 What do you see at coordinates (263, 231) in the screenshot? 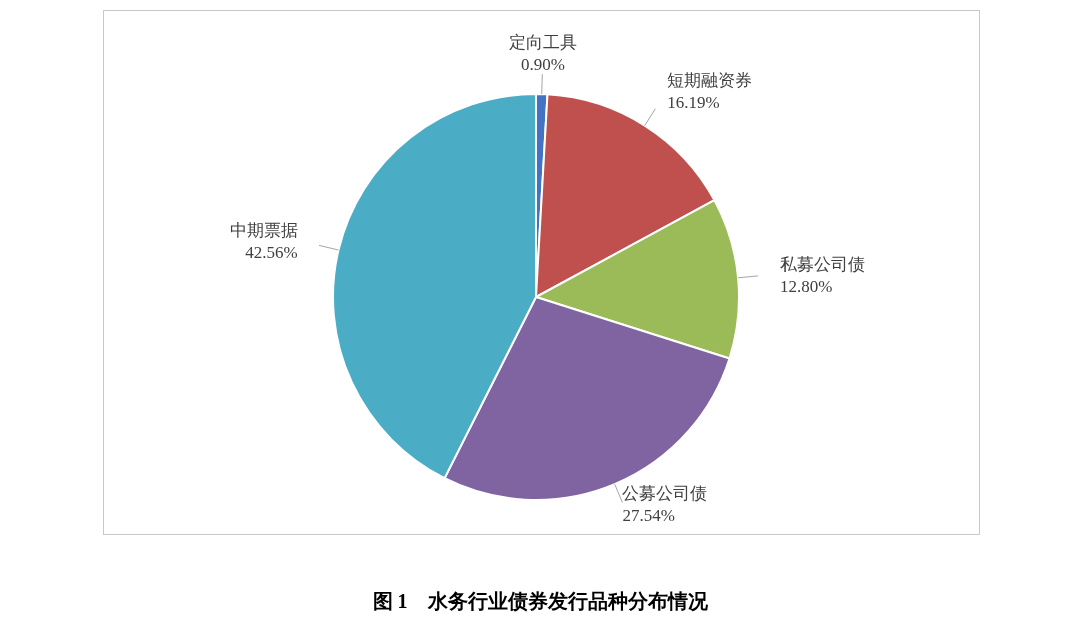
I see `slice-label: 中期票据` at bounding box center [263, 231].